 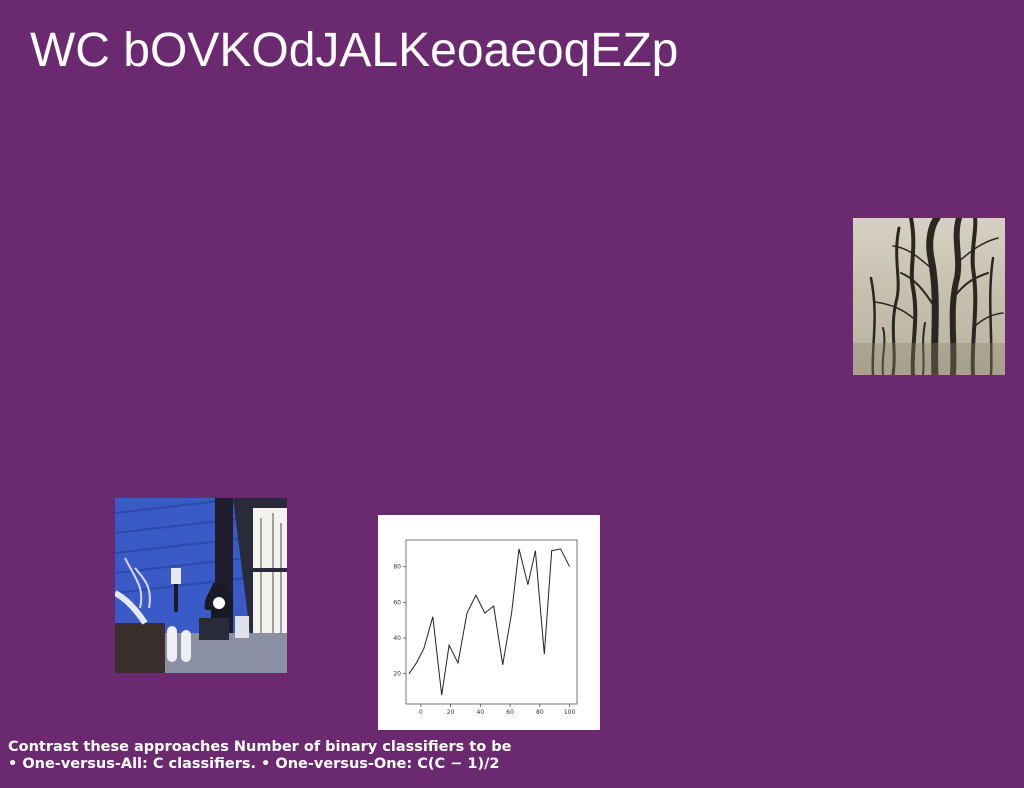 What do you see at coordinates (397, 674) in the screenshot?
I see `y-tick-label: 20` at bounding box center [397, 674].